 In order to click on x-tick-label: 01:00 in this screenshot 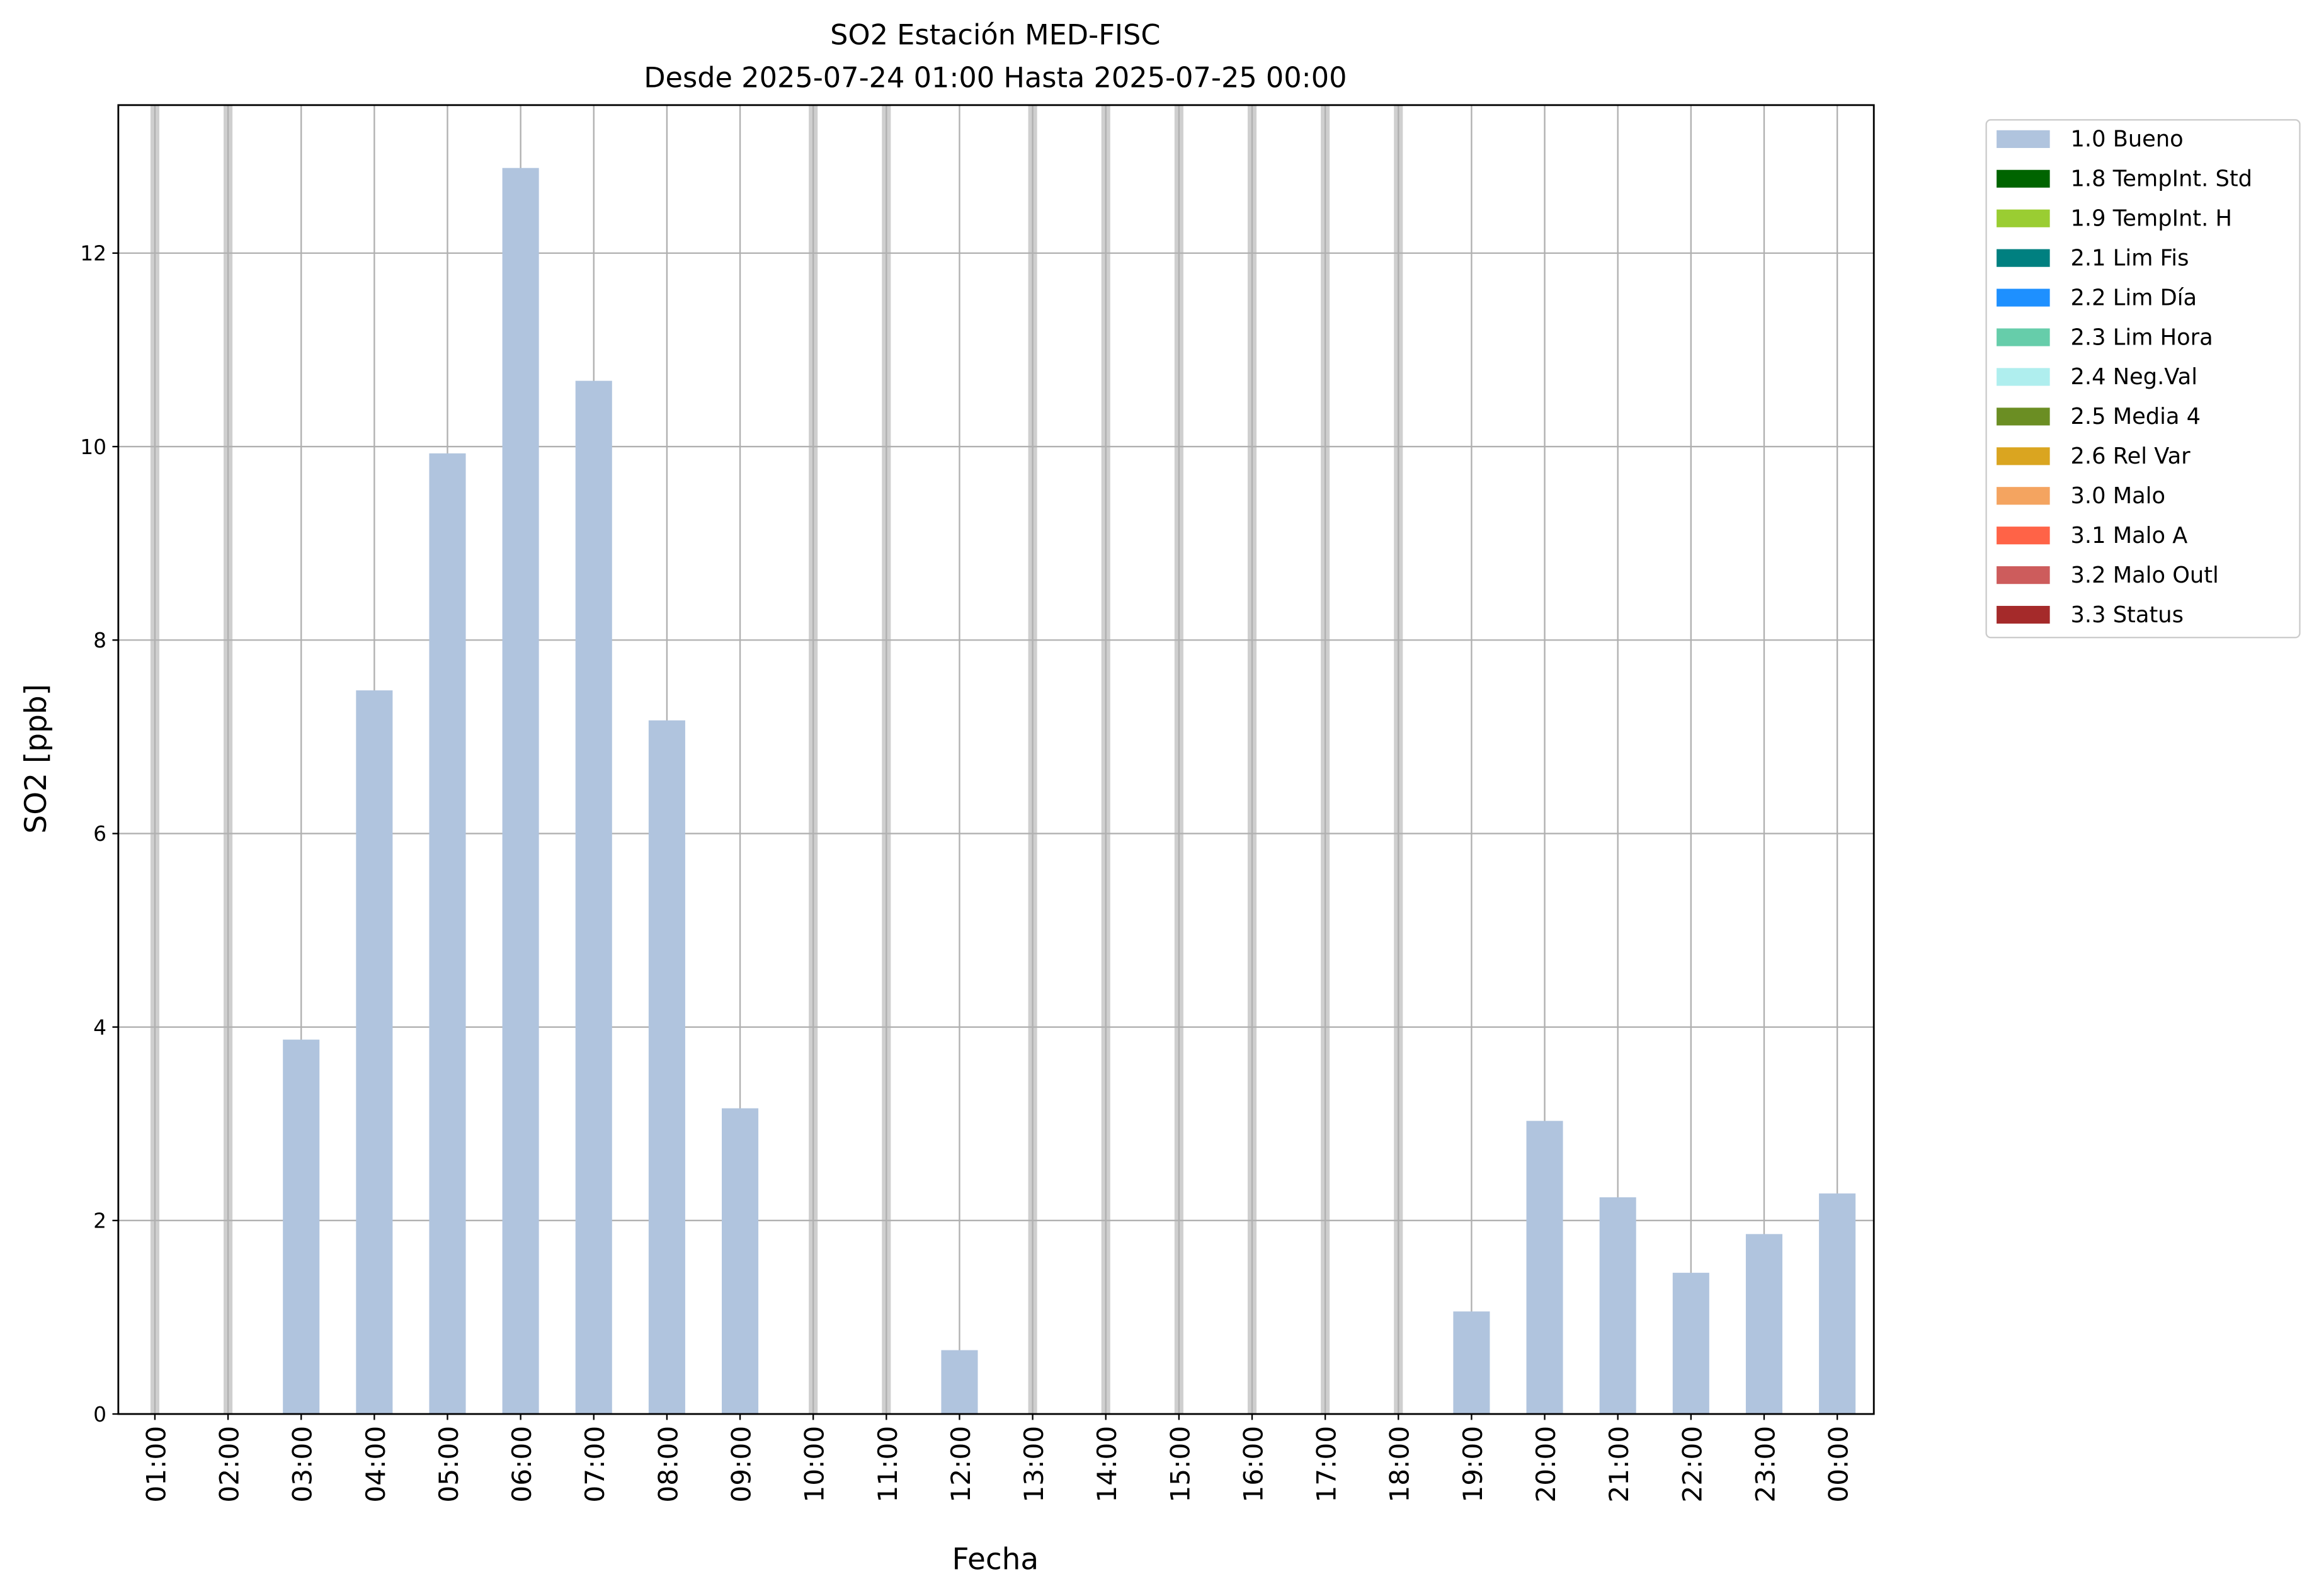, I will do `click(155, 1464)`.